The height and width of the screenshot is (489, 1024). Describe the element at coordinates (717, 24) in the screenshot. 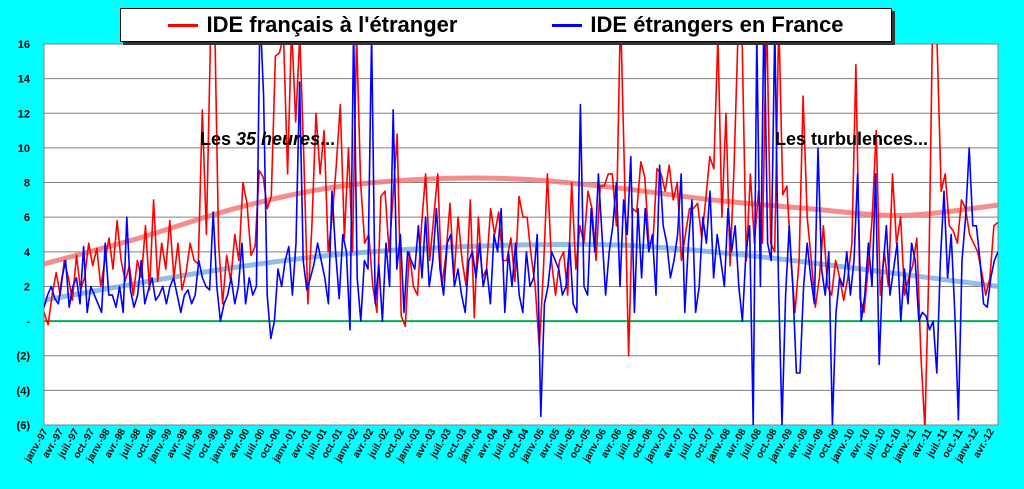

I see `legend-label-etrangers: IDE étrangers en France` at that location.